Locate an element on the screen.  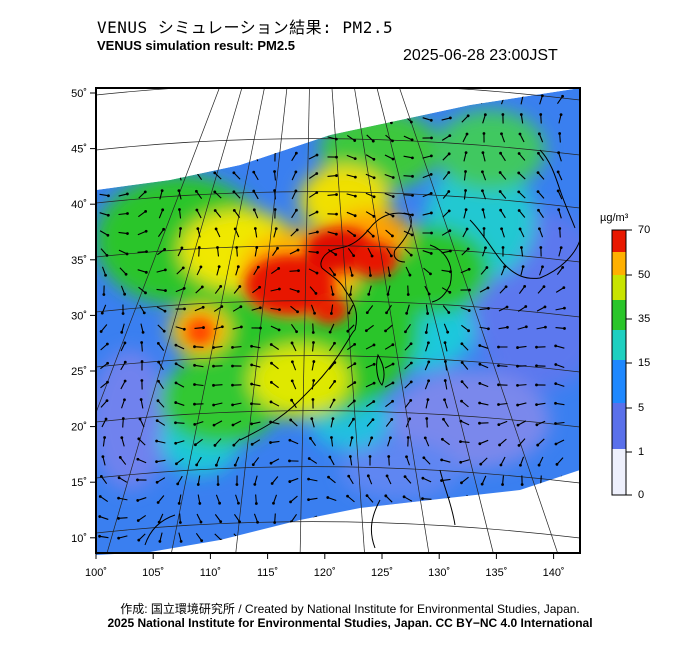
lat-label: 35˚ is located at coordinates (79, 261).